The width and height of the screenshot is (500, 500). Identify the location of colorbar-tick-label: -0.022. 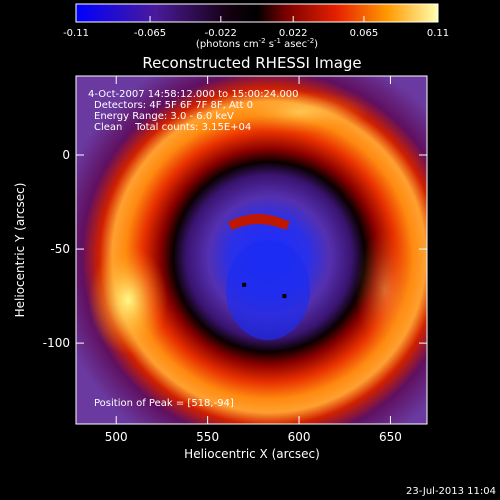
(221, 33).